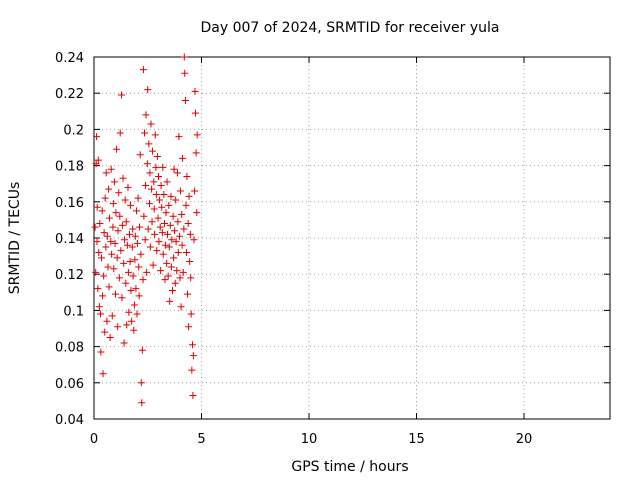 This screenshot has height=480, width=640. I want to click on x-tick-label: 20, so click(524, 439).